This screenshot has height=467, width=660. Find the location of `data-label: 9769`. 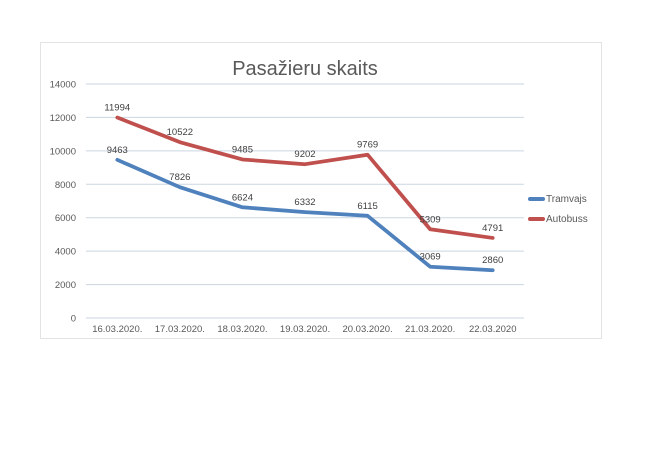

data-label: 9769 is located at coordinates (367, 145).